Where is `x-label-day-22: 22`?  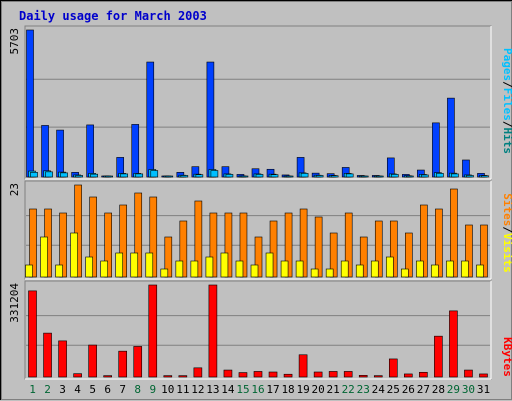
x-label-day-22: 22 is located at coordinates (348, 389).